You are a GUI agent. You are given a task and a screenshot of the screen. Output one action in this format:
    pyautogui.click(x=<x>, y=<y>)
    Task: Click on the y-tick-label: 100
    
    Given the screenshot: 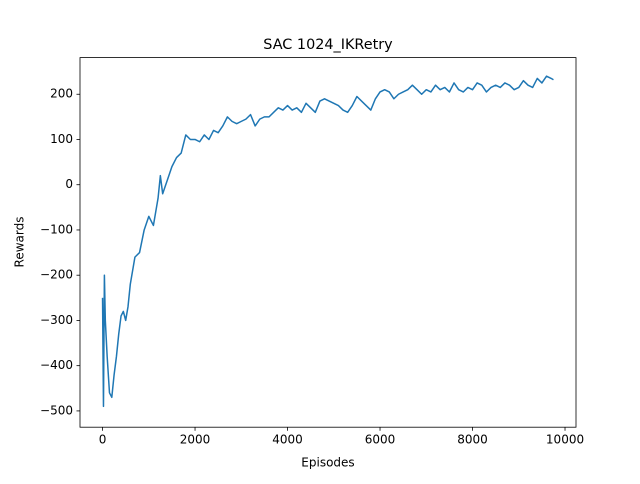 What is the action you would take?
    pyautogui.click(x=61, y=139)
    